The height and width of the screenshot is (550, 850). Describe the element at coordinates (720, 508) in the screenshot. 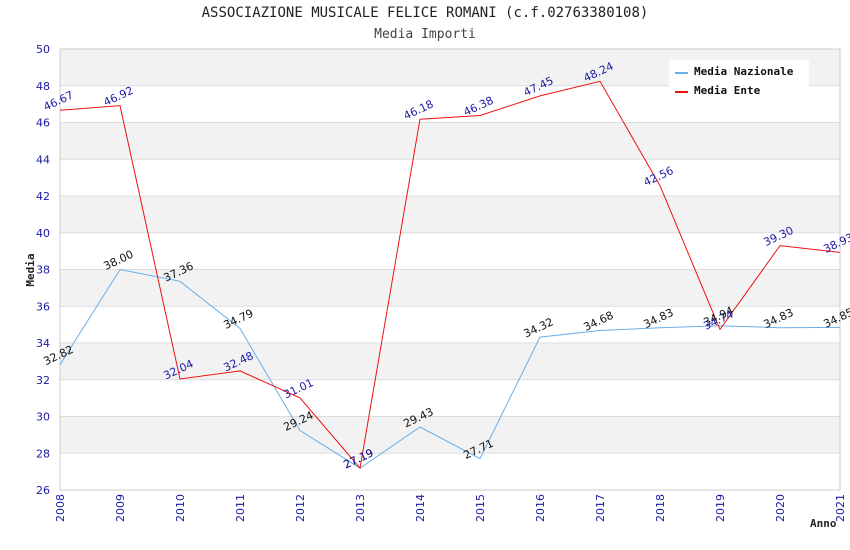

I see `x-tick-label: 2019` at that location.